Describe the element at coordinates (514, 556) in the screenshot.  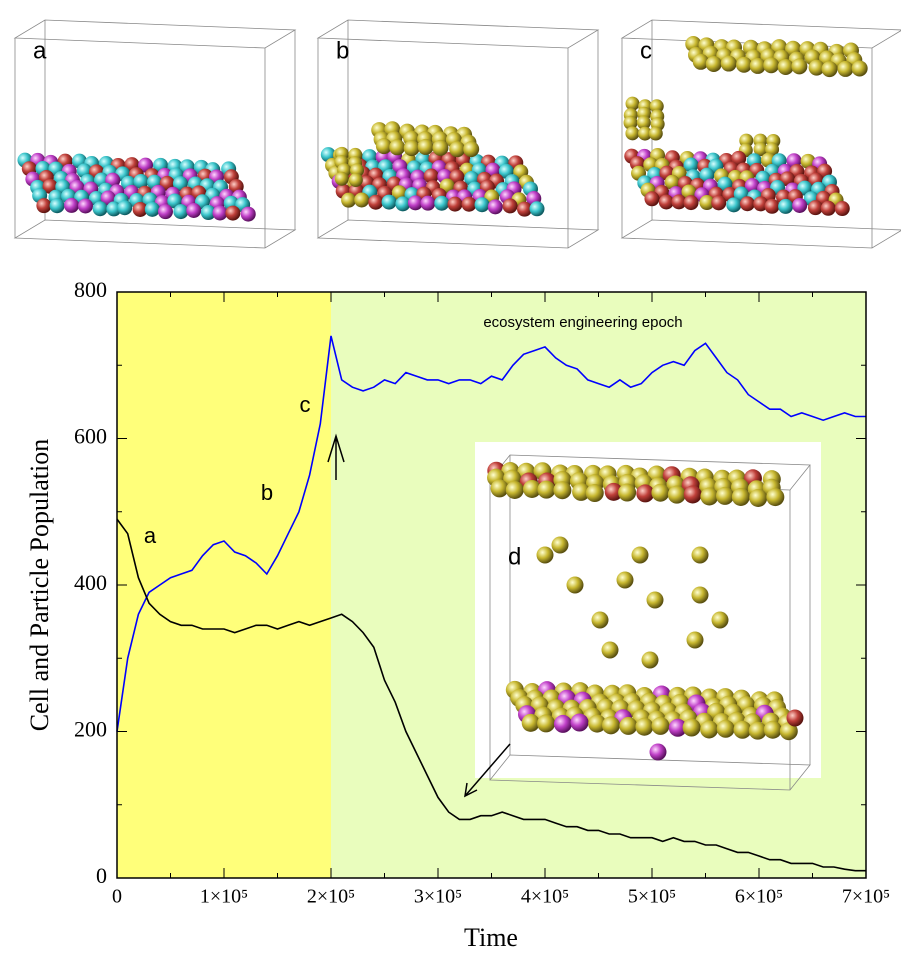
I see `panel-label: d` at that location.